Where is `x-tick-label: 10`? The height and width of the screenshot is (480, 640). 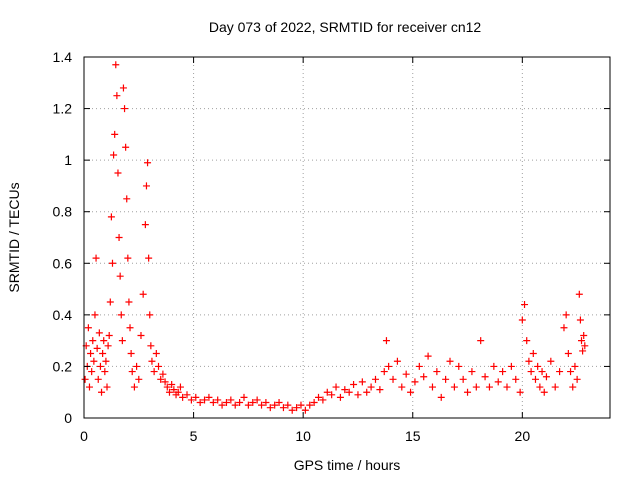
x-tick-label: 10 is located at coordinates (303, 436).